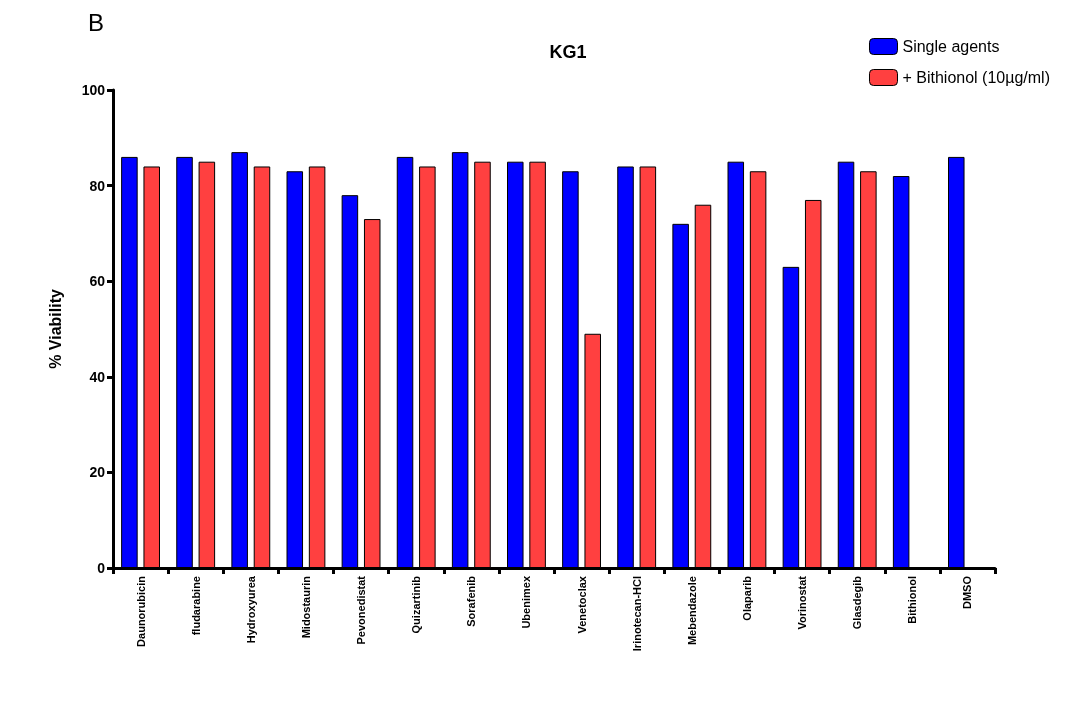 The height and width of the screenshot is (702, 1073). What do you see at coordinates (97, 472) in the screenshot?
I see `y-tick-label: 20` at bounding box center [97, 472].